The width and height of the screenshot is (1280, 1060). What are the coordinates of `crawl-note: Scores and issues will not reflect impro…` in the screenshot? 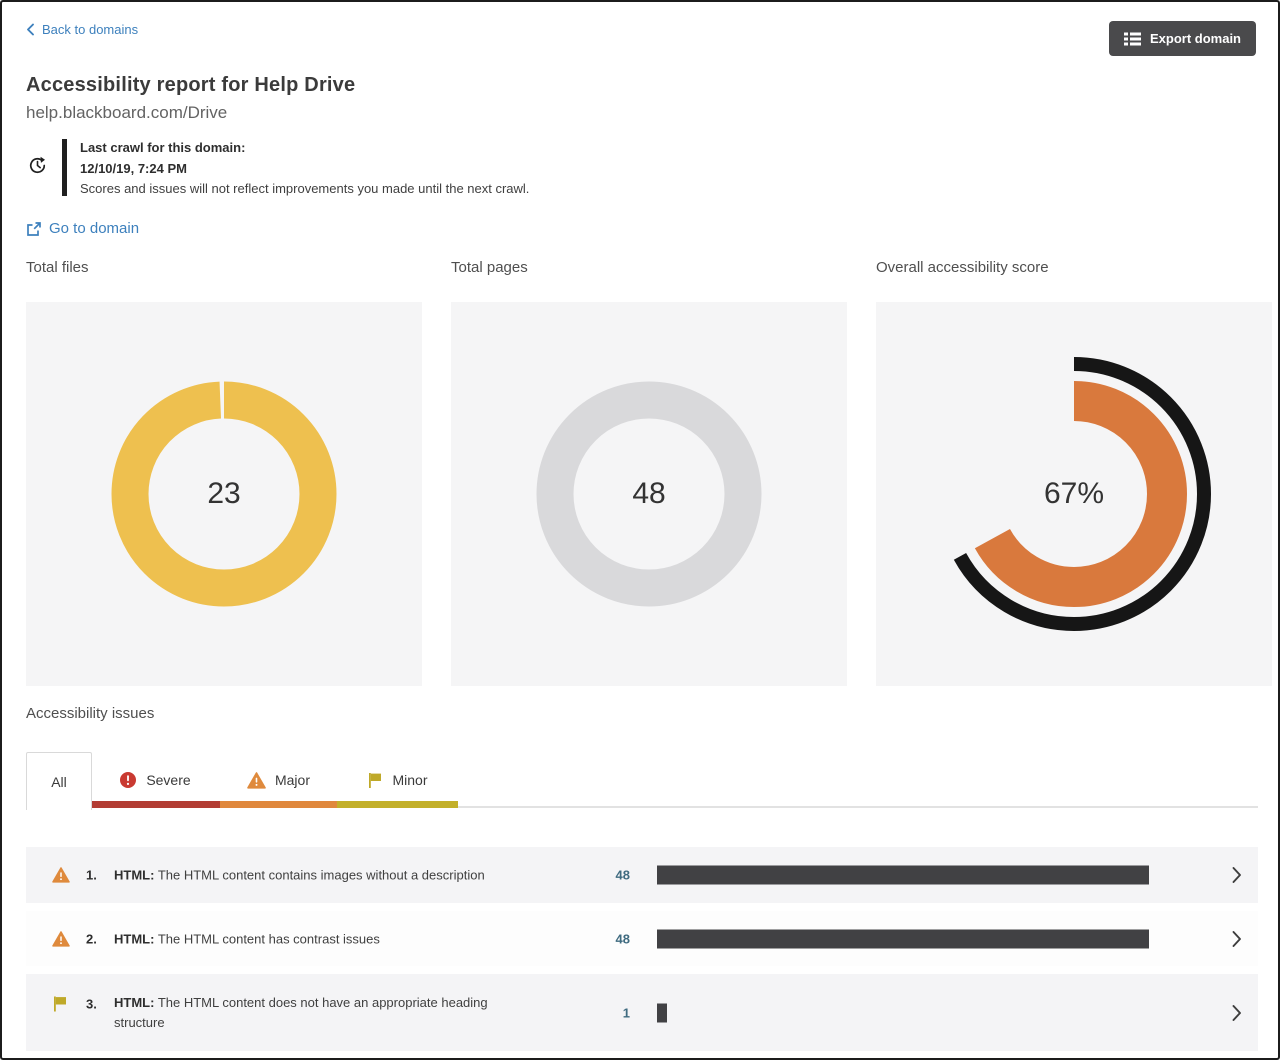 It's located at (305, 188).